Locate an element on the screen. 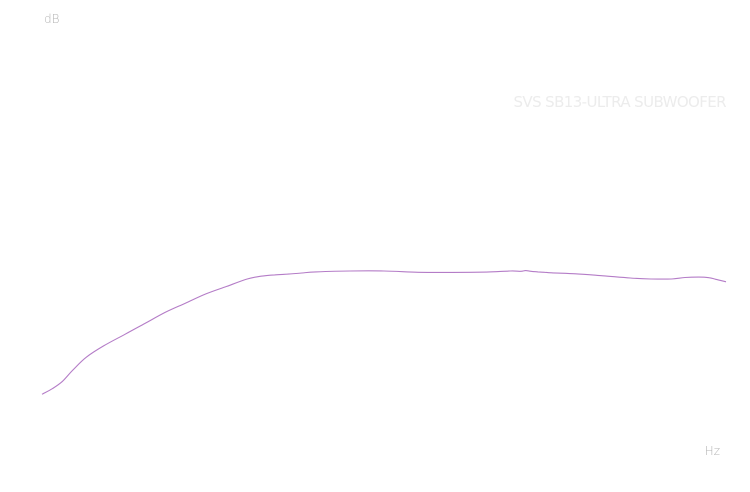 This screenshot has width=750, height=492. chart-title: SVS SB13-ULTRA SUBWOOFER is located at coordinates (620, 102).